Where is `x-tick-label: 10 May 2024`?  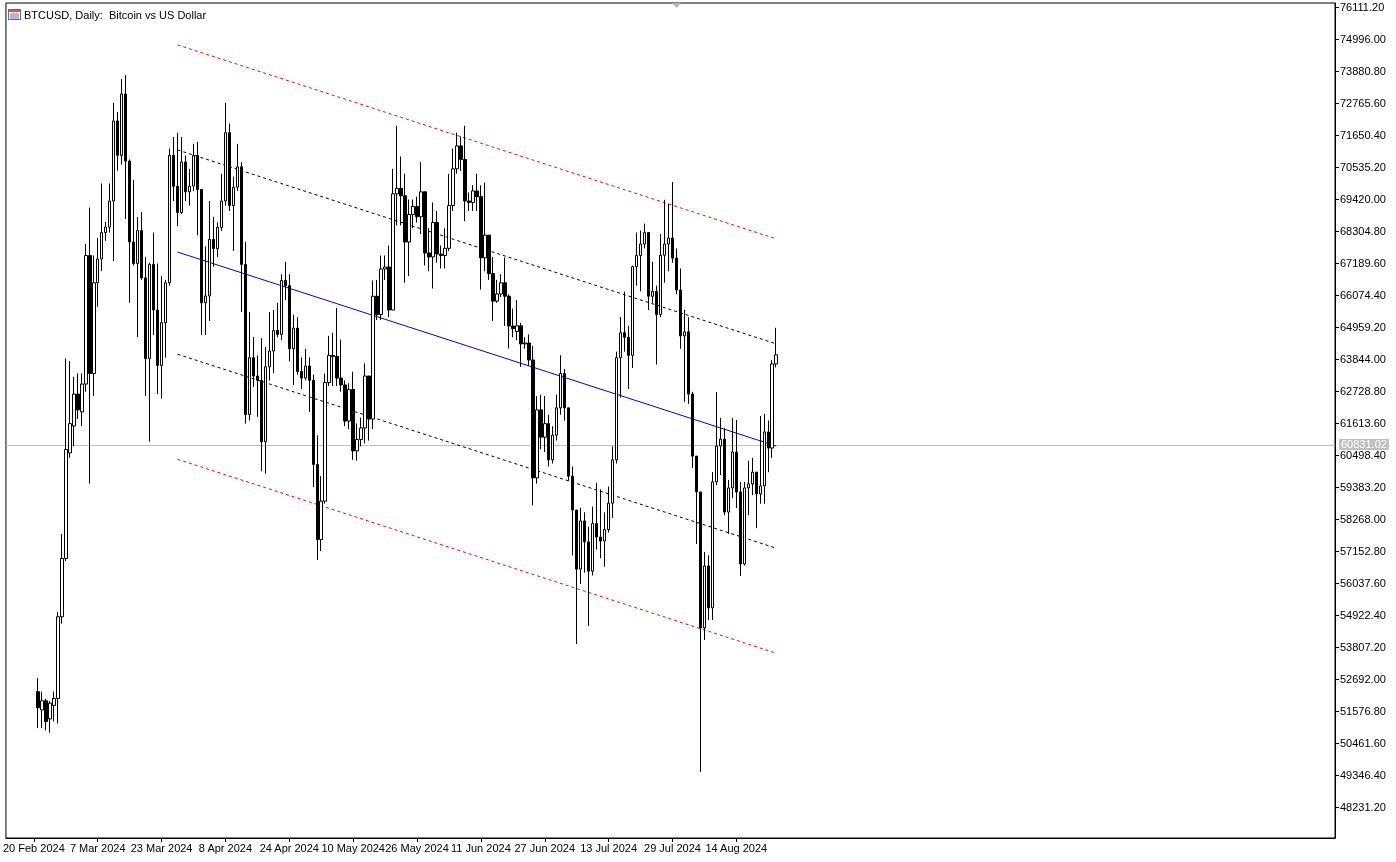
x-tick-label: 10 May 2024 is located at coordinates (353, 847).